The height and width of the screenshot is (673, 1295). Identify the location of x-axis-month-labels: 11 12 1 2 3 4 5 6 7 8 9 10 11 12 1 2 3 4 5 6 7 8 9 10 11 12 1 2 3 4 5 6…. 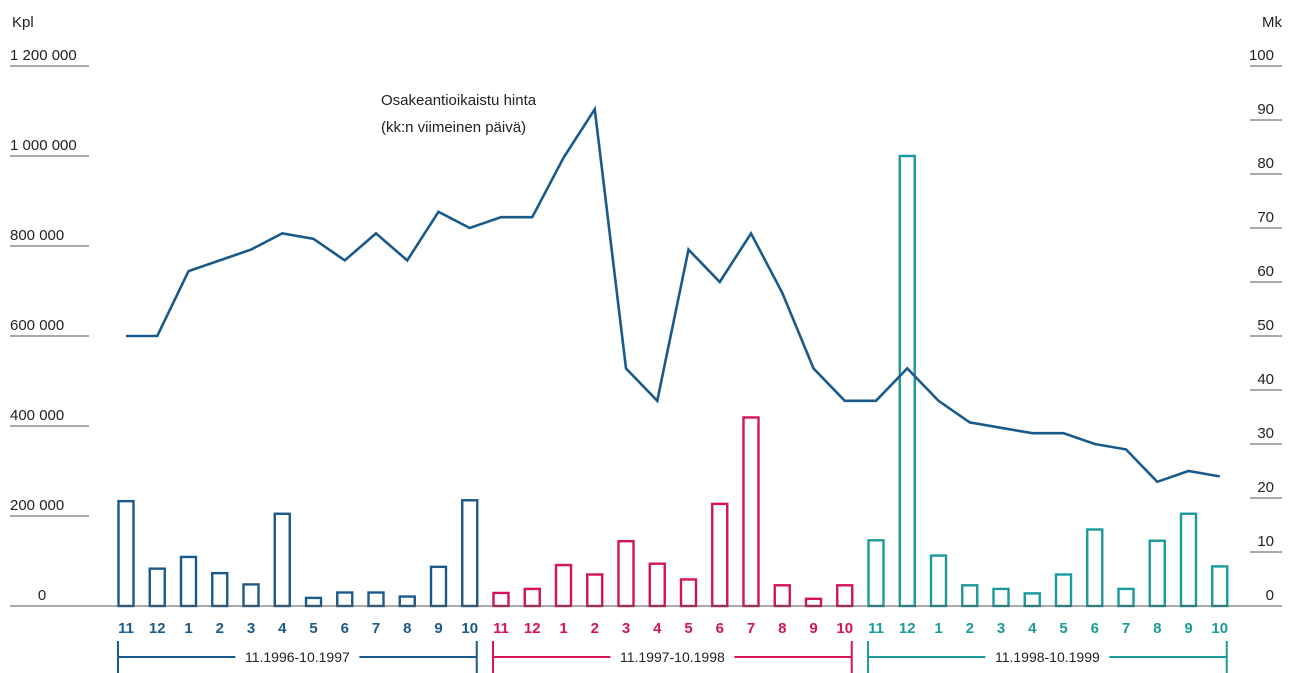
(673, 628).